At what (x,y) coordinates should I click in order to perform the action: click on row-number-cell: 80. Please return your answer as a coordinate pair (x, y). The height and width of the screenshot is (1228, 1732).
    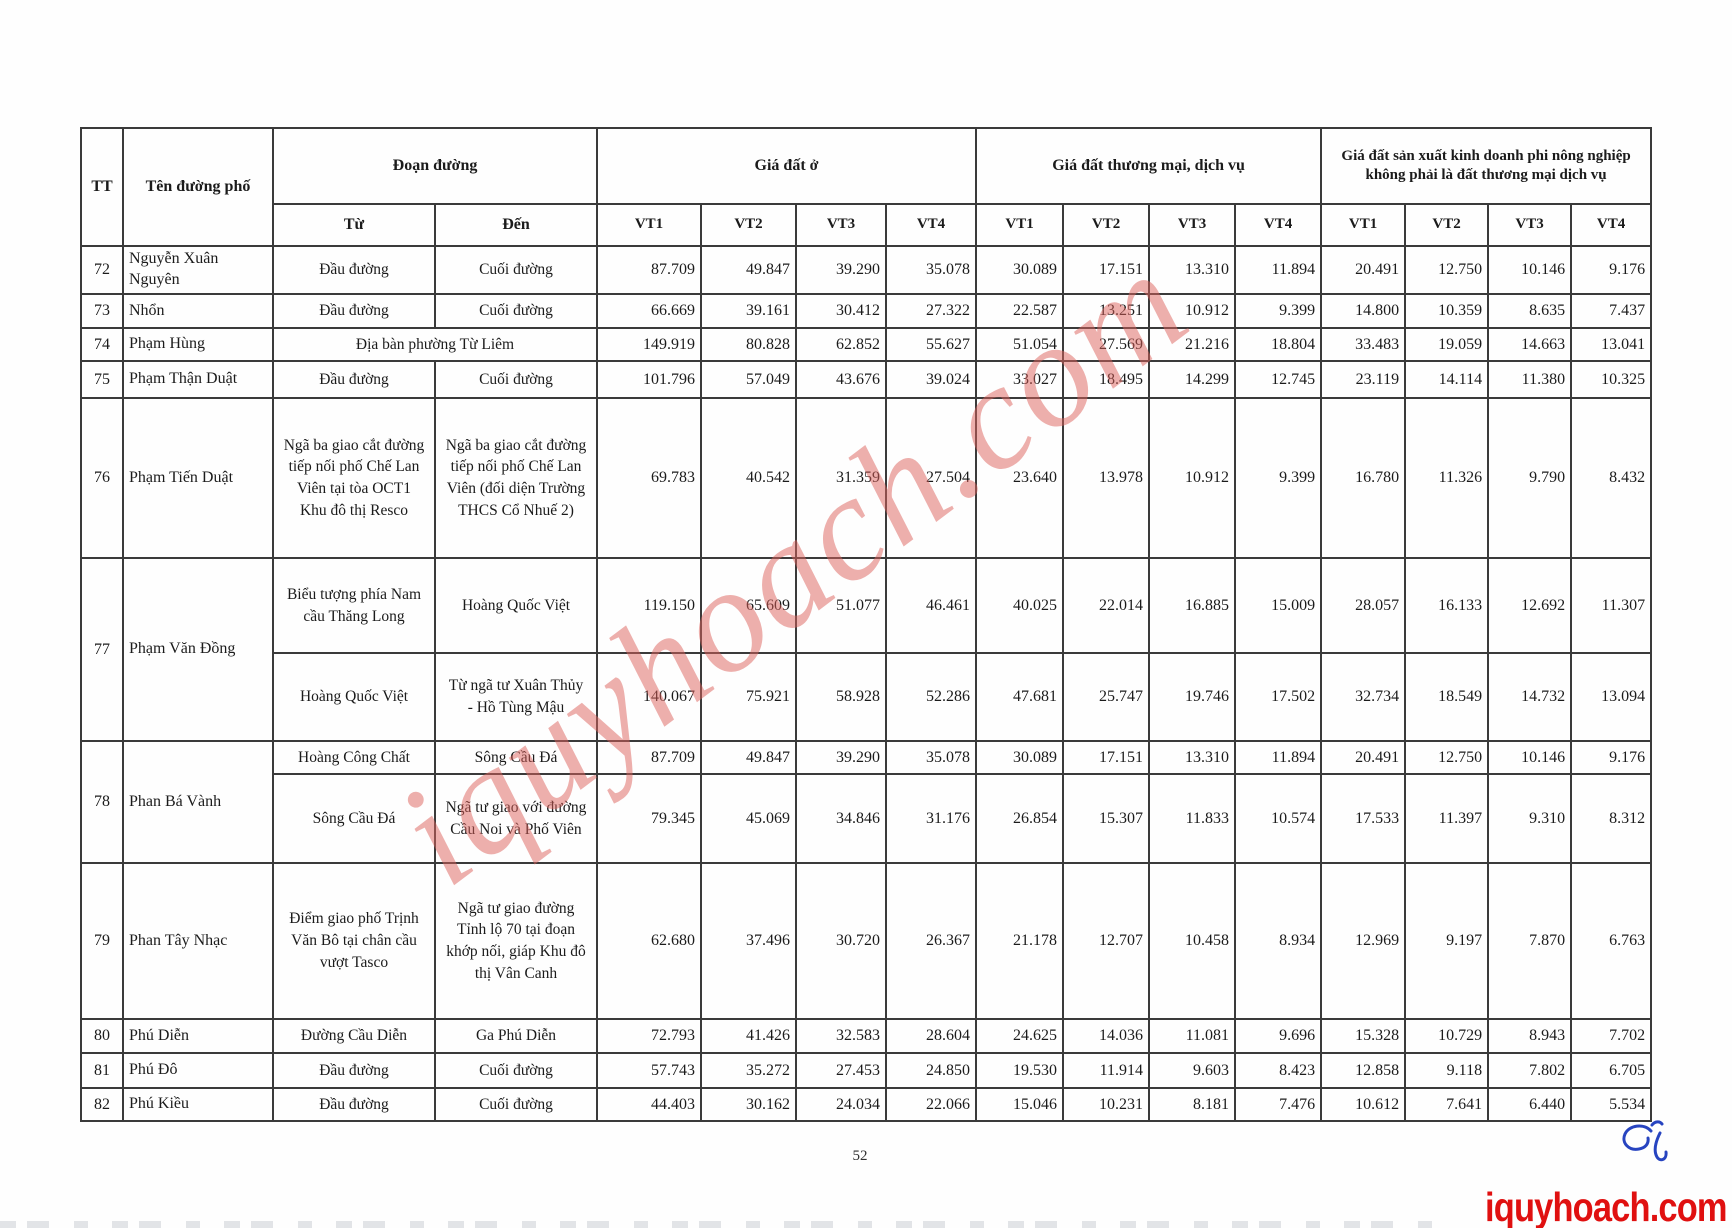
    Looking at the image, I should click on (102, 1036).